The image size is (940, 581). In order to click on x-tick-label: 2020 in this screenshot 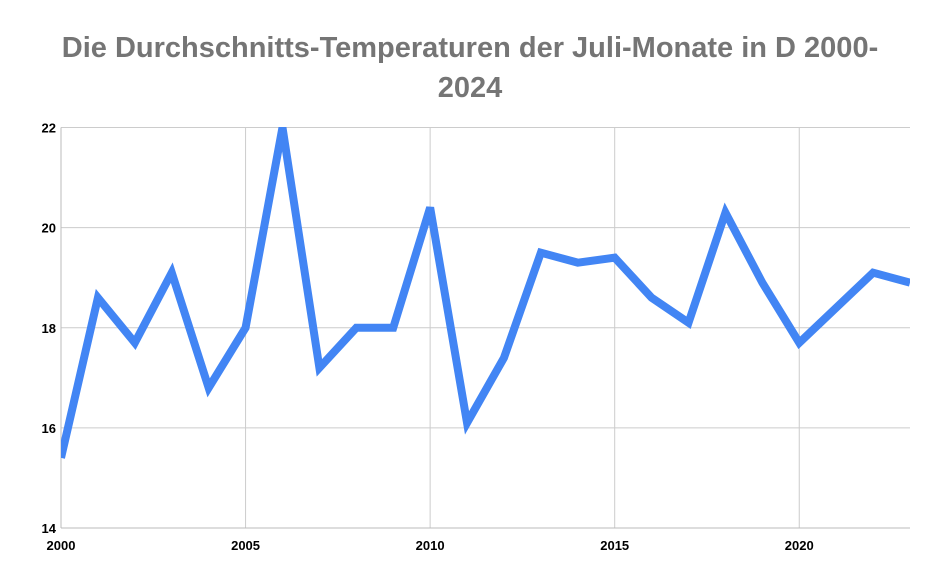, I will do `click(799, 545)`.